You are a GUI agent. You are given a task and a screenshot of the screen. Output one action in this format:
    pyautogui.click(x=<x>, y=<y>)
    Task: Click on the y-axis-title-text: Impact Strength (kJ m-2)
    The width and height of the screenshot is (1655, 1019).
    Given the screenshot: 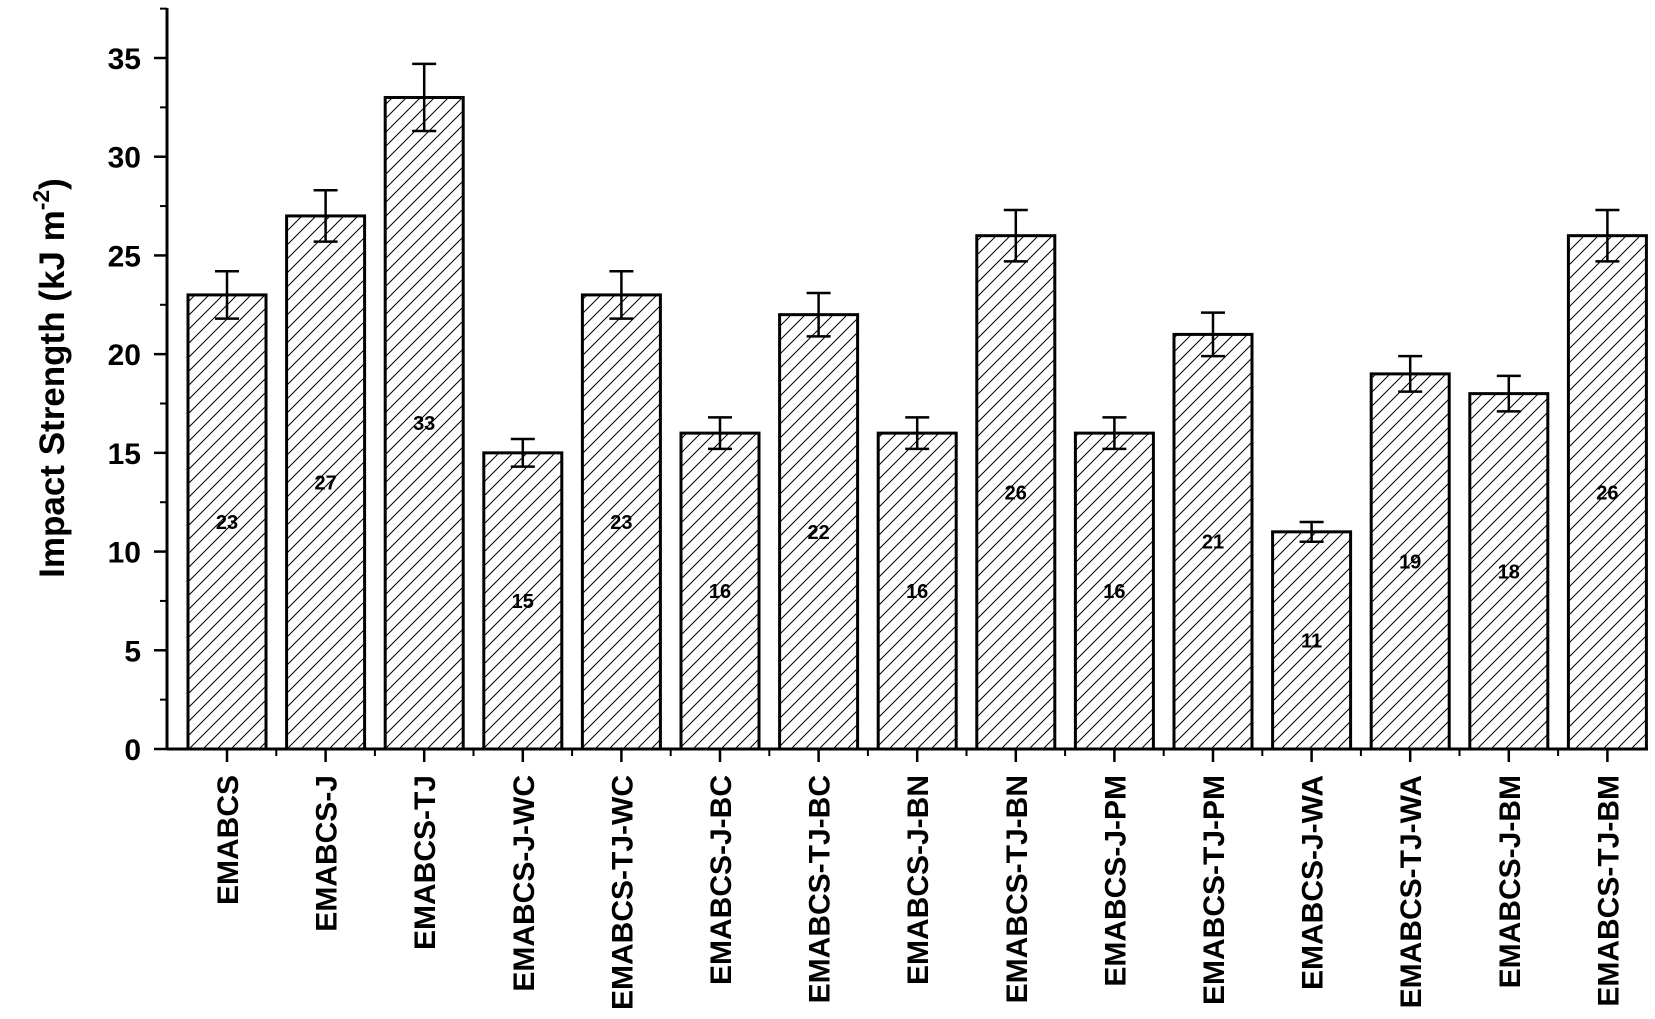 What is the action you would take?
    pyautogui.click(x=50, y=378)
    